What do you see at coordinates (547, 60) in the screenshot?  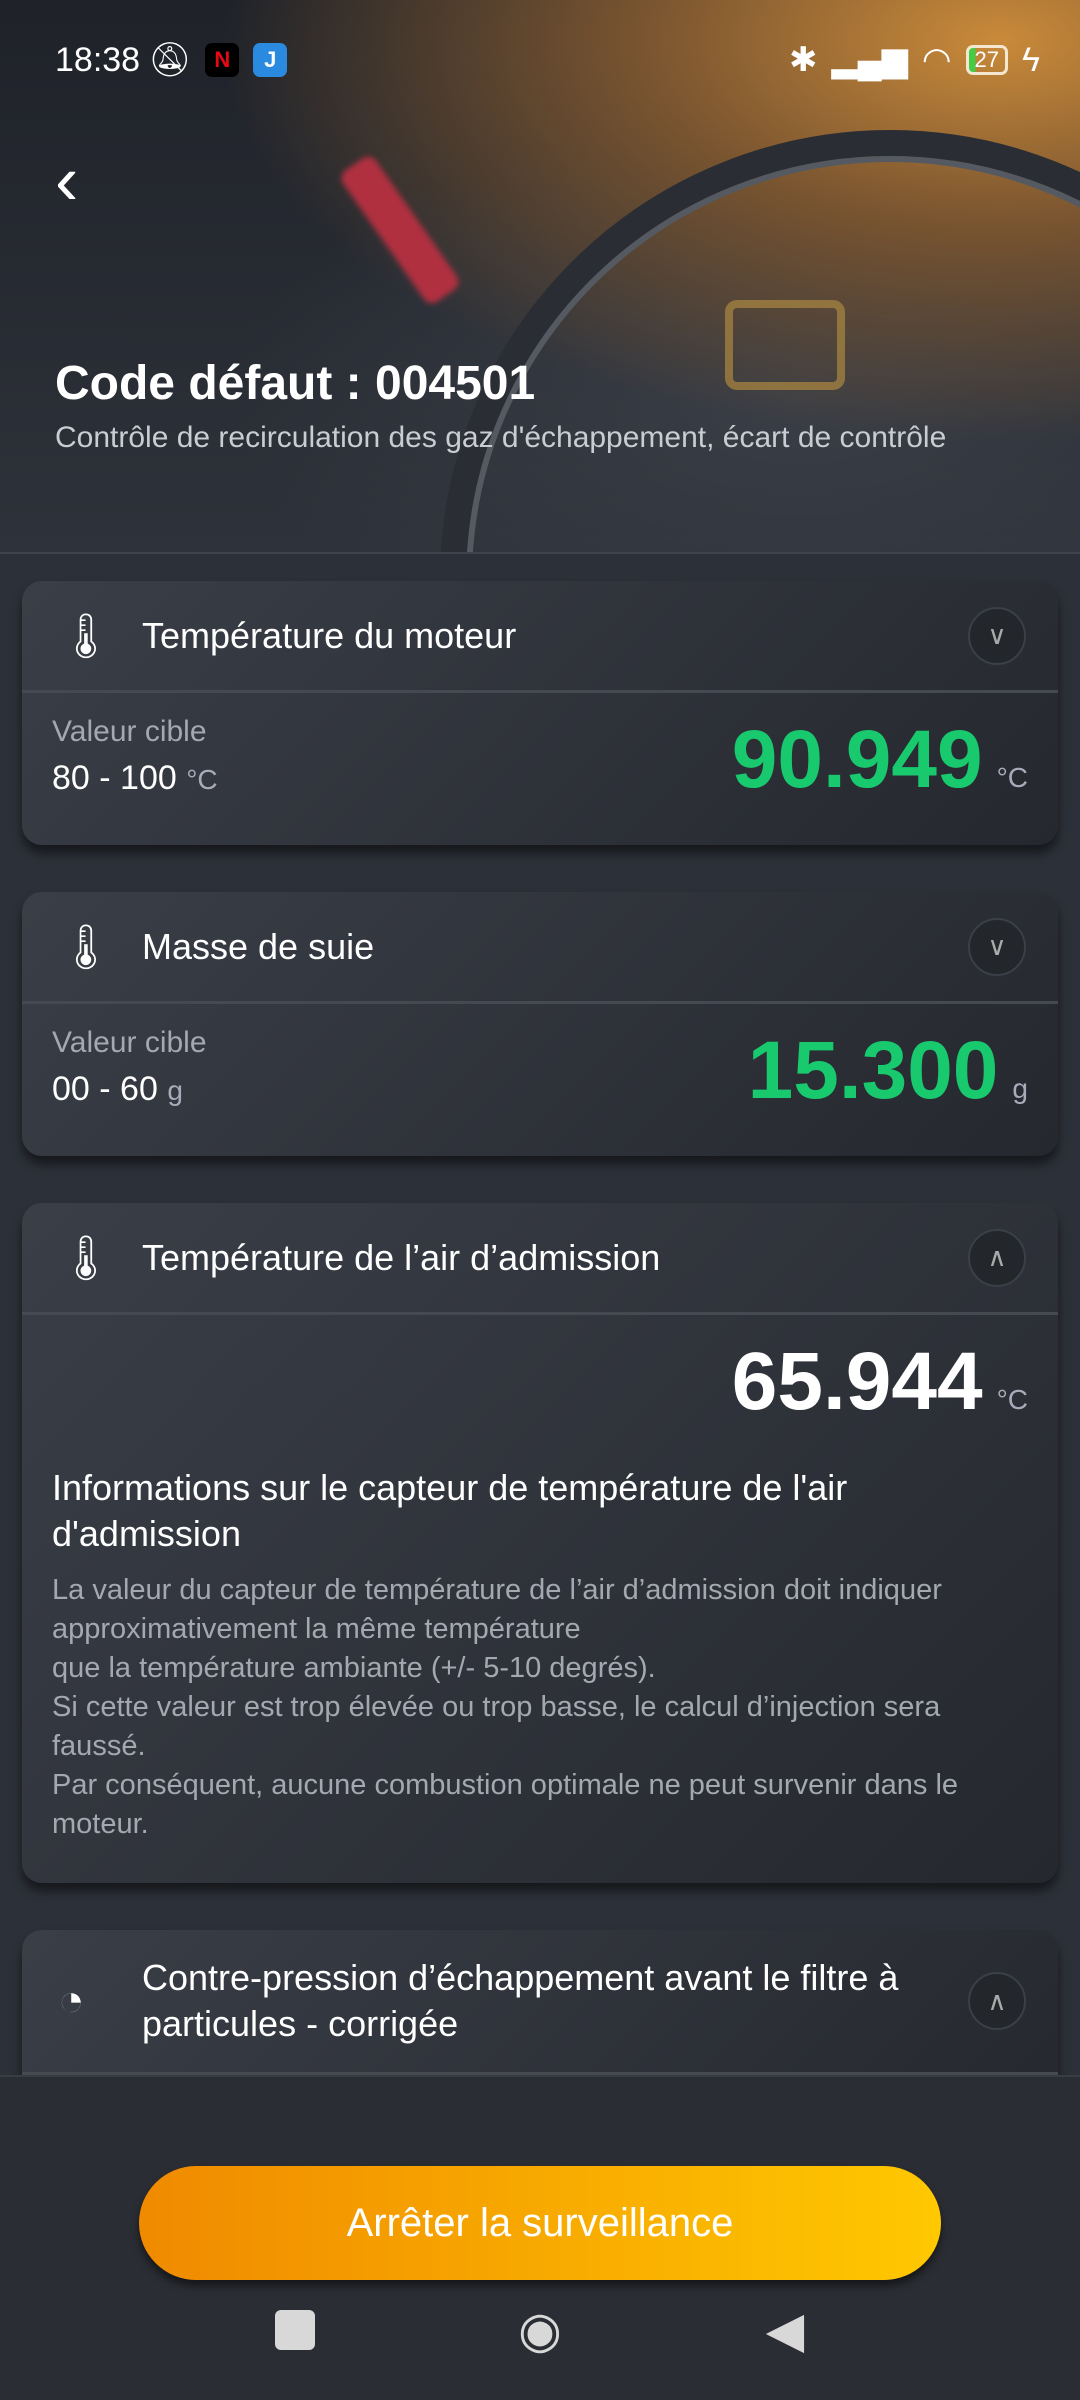 I see `status-bar: 18:38 🔕︎ N J ✱ ▂▄▆ ◠ 27 ϟ` at bounding box center [547, 60].